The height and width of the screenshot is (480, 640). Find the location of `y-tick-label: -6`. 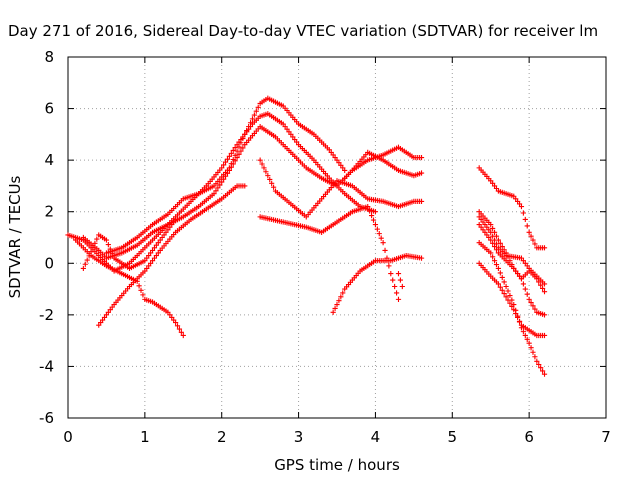

y-tick-label: -6 is located at coordinates (46, 418).